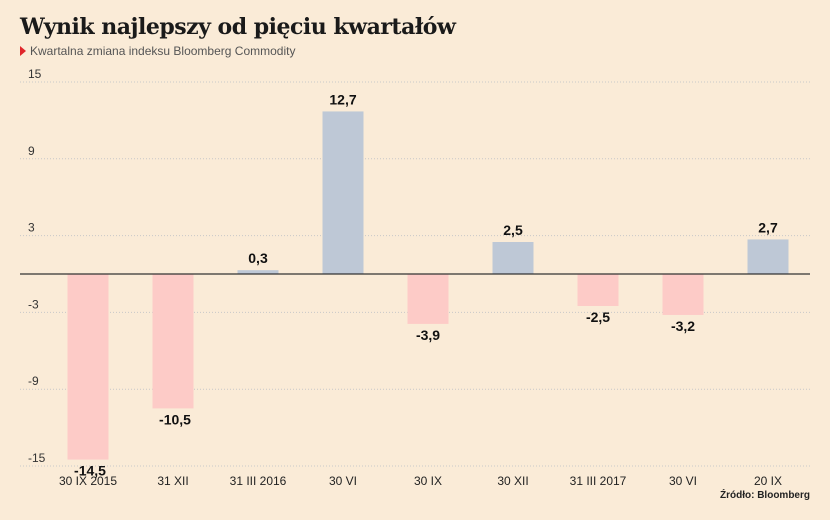  I want to click on data-label: -3,2, so click(683, 326).